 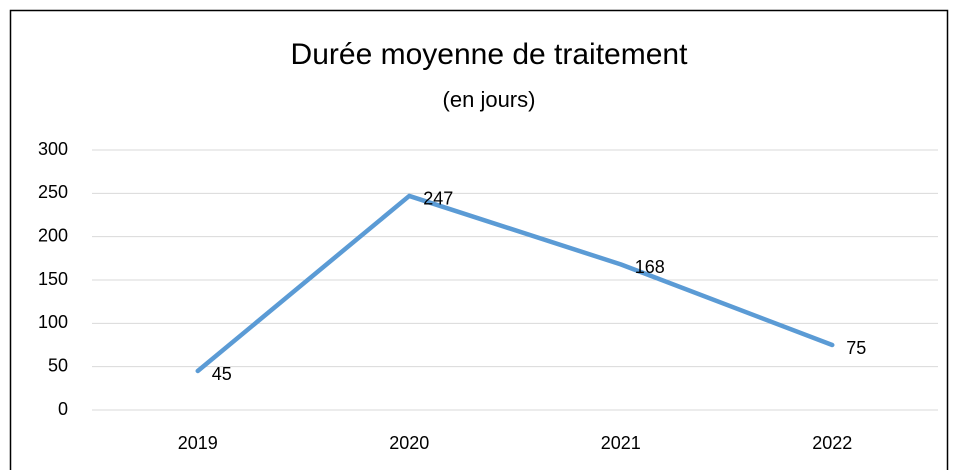 What do you see at coordinates (53, 279) in the screenshot?
I see `y-tick-label: 150` at bounding box center [53, 279].